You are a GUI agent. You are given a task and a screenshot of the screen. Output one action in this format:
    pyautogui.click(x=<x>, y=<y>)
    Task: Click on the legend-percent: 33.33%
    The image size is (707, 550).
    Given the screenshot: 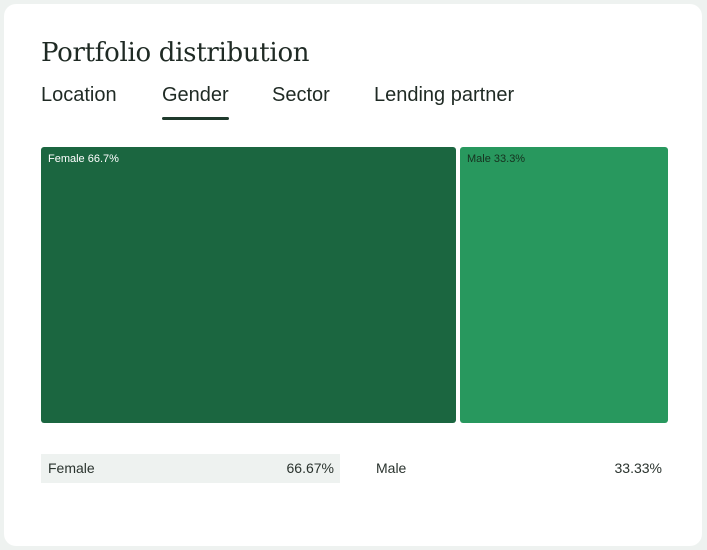 What is the action you would take?
    pyautogui.click(x=638, y=468)
    